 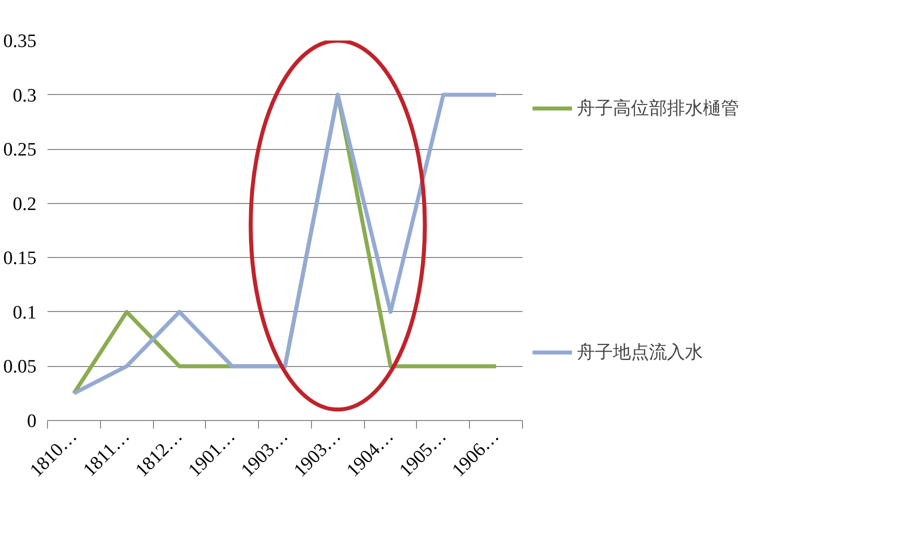 What do you see at coordinates (24, 95) in the screenshot?
I see `y-tick-label: 0.3` at bounding box center [24, 95].